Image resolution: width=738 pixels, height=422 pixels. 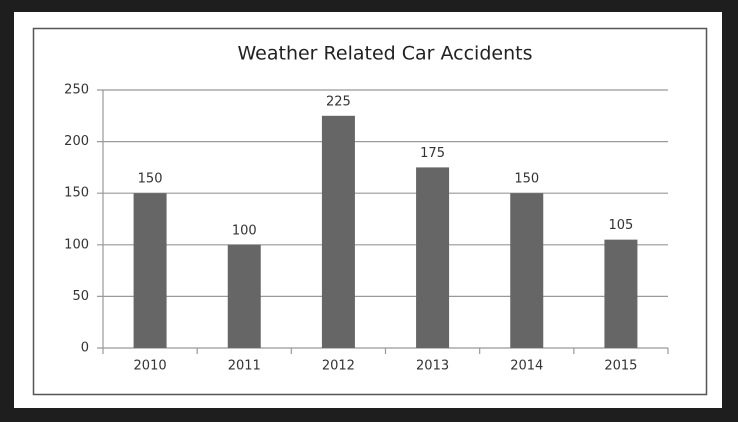 What do you see at coordinates (432, 366) in the screenshot?
I see `x-tick-label: 2013` at bounding box center [432, 366].